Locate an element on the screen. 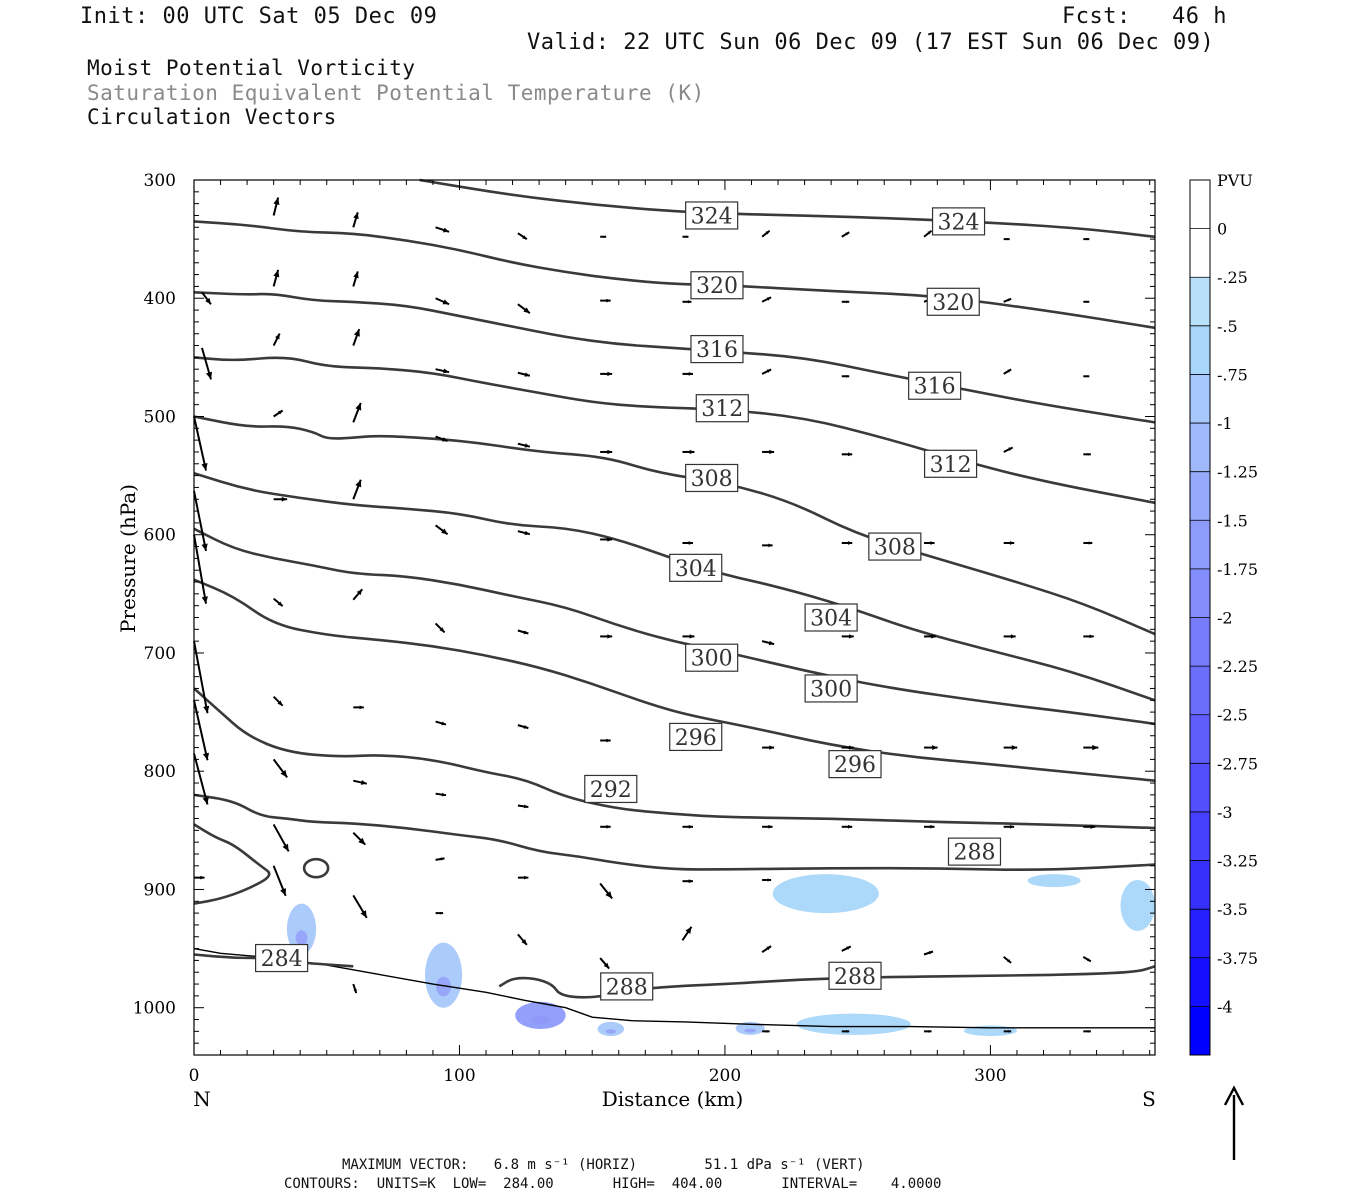 The width and height of the screenshot is (1350, 1200). contour-label: 316 is located at coordinates (935, 387).